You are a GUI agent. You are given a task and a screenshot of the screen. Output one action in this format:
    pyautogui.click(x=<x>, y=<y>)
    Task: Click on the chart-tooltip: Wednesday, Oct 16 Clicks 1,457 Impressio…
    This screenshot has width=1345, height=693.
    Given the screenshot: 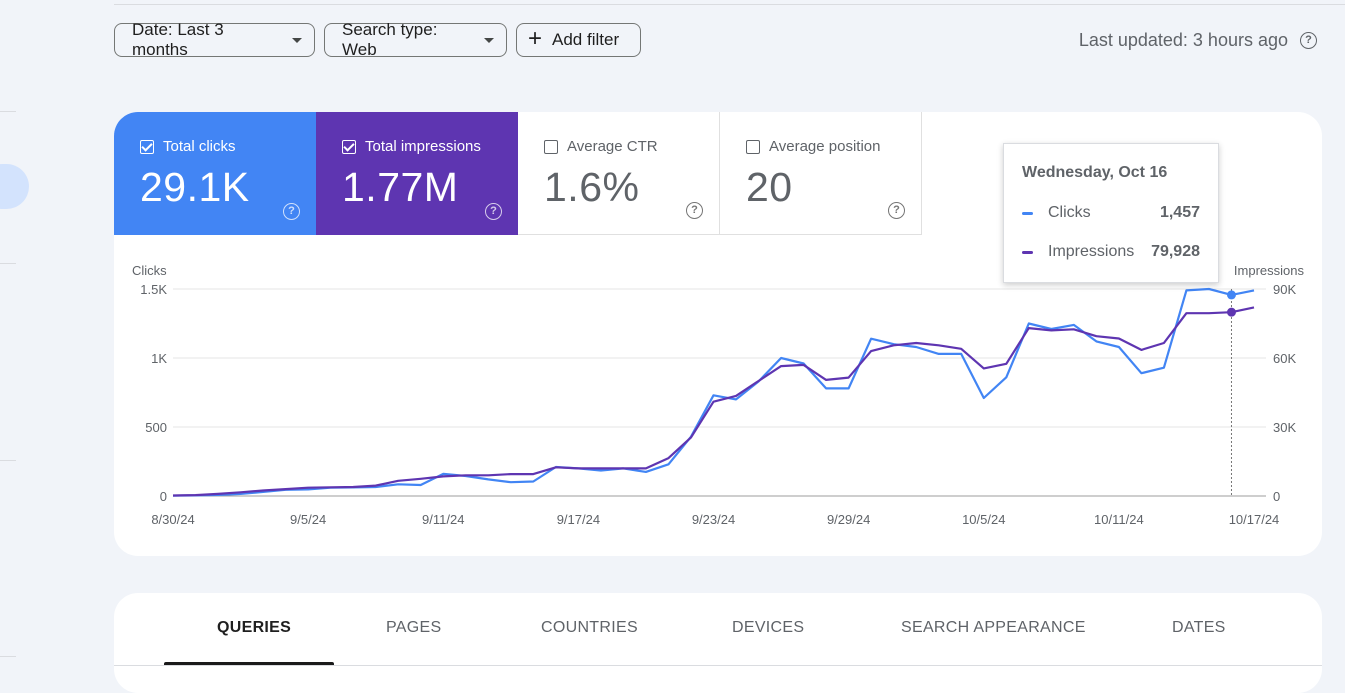 What is the action you would take?
    pyautogui.click(x=1111, y=213)
    